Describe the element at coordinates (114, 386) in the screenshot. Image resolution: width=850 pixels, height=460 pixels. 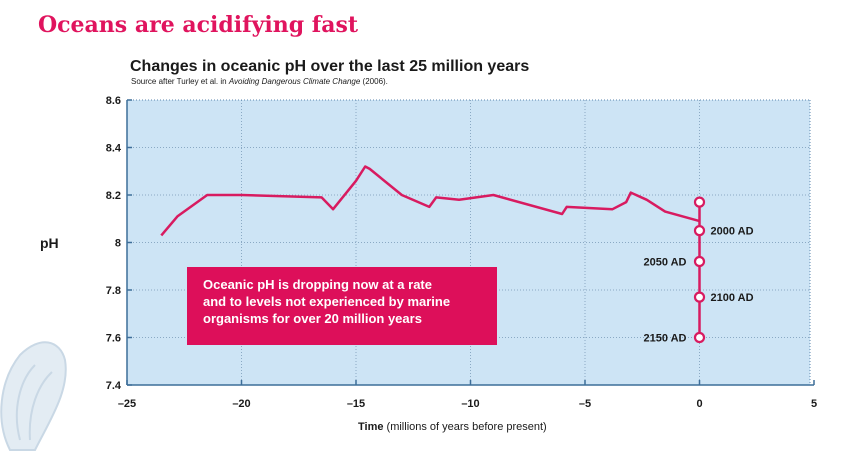
I see `y-tick-label: 7.4` at that location.